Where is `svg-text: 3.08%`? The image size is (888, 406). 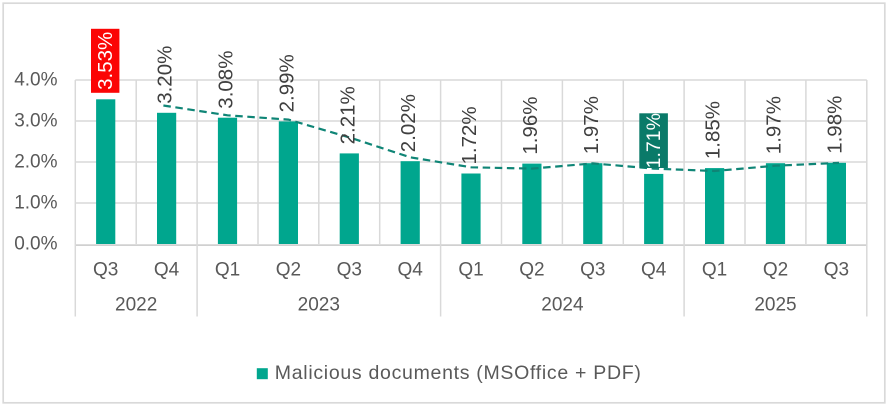
svg-text: 3.08% is located at coordinates (226, 80).